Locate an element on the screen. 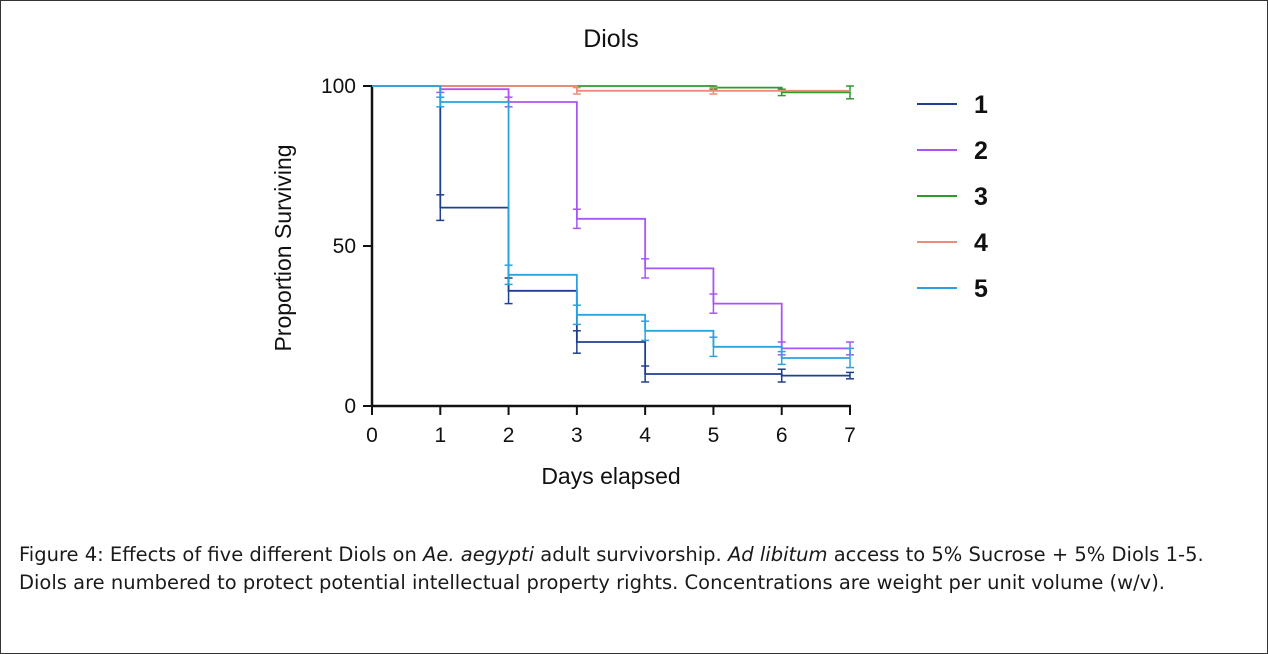 The height and width of the screenshot is (654, 1268). caption-middle: adult survivorship. is located at coordinates (631, 554).